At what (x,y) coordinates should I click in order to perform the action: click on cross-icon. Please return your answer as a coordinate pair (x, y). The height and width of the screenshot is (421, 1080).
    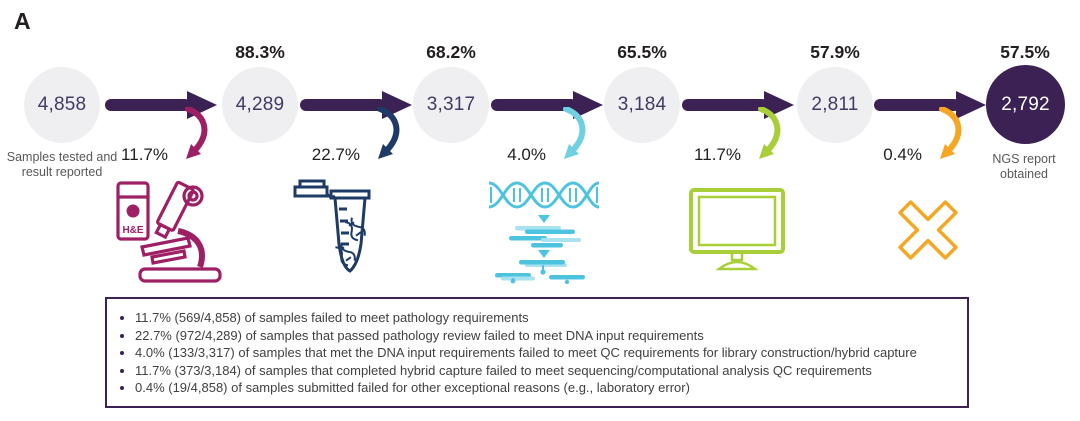
    Looking at the image, I should click on (928, 230).